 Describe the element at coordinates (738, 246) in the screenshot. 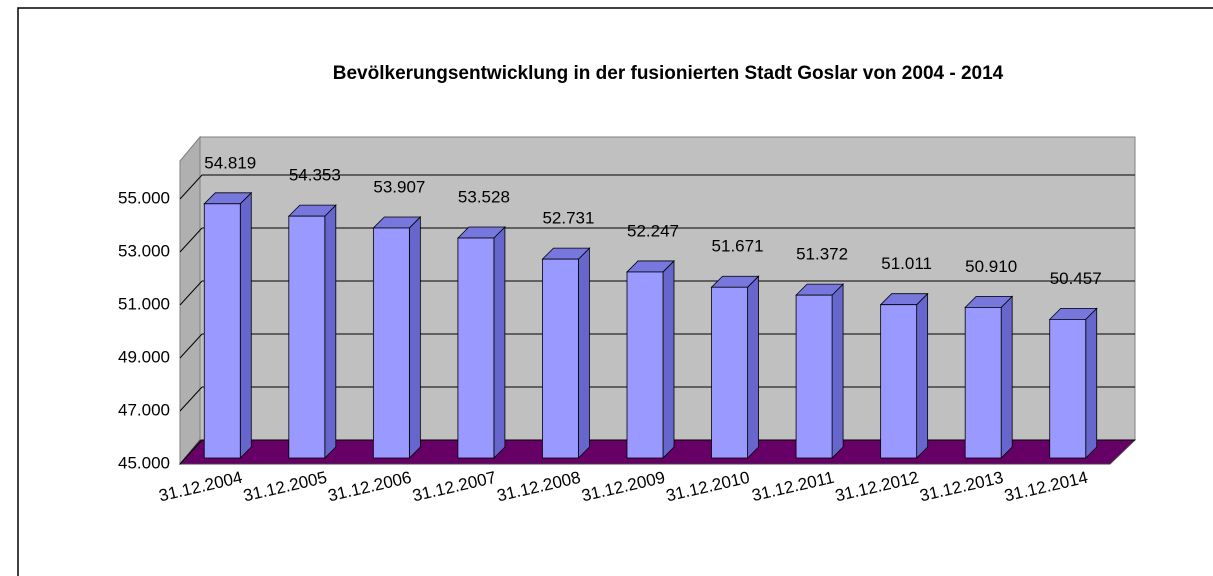

I see `value-label: 51.671` at that location.